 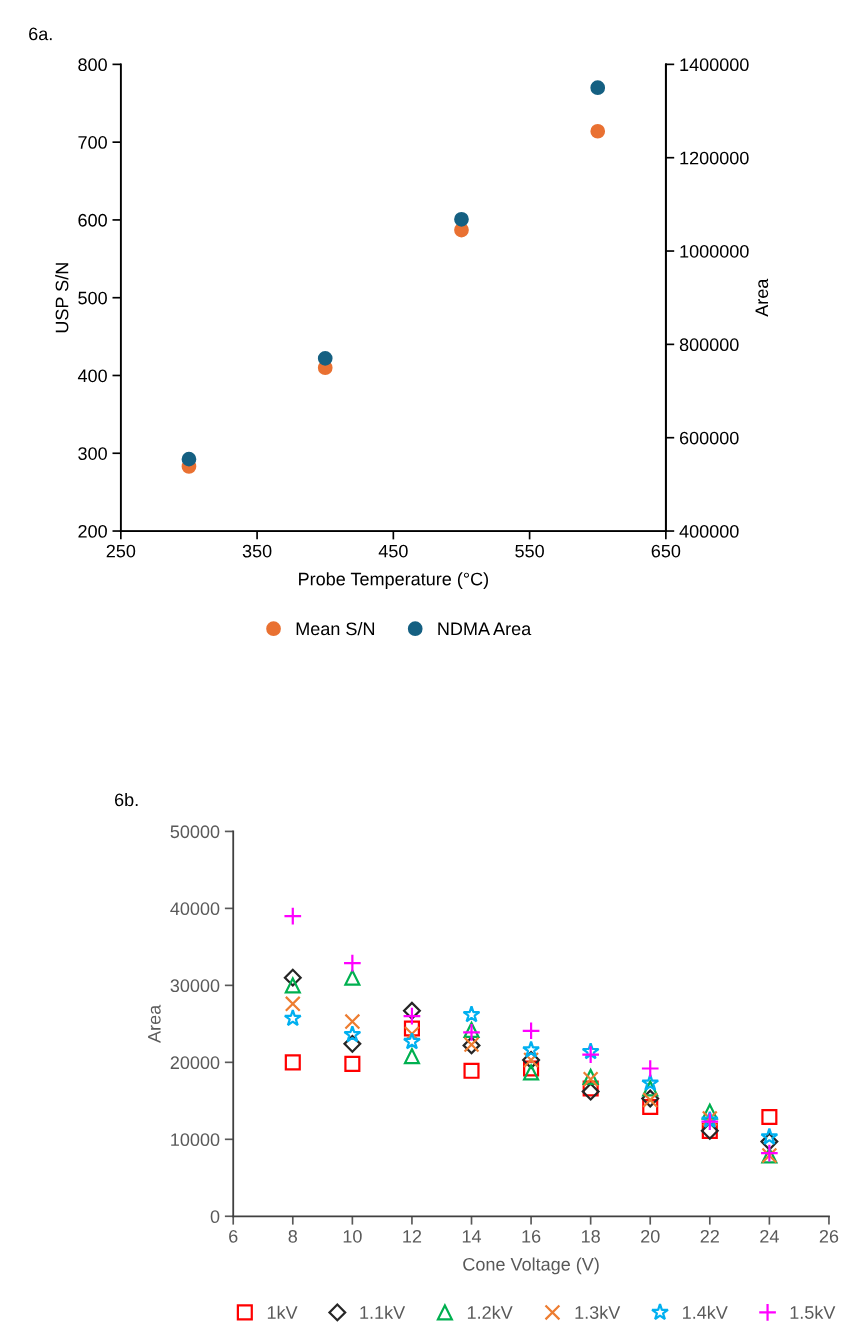 I want to click on x-tick-label: 350, so click(x=257, y=551).